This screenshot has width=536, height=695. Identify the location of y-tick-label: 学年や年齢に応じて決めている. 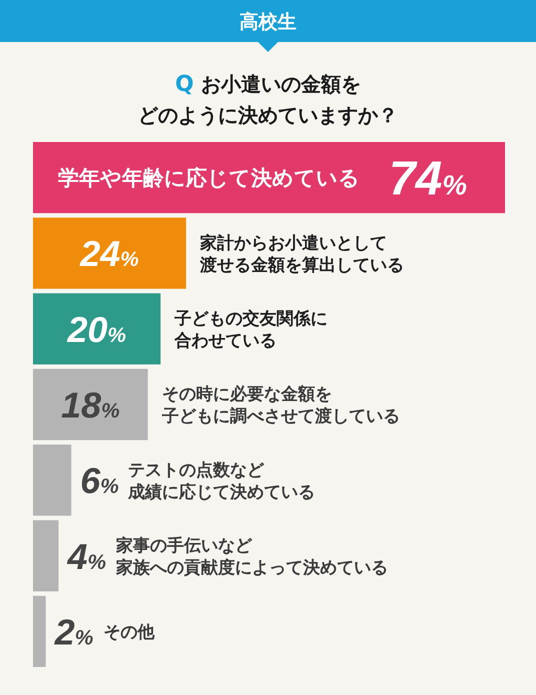
(209, 178).